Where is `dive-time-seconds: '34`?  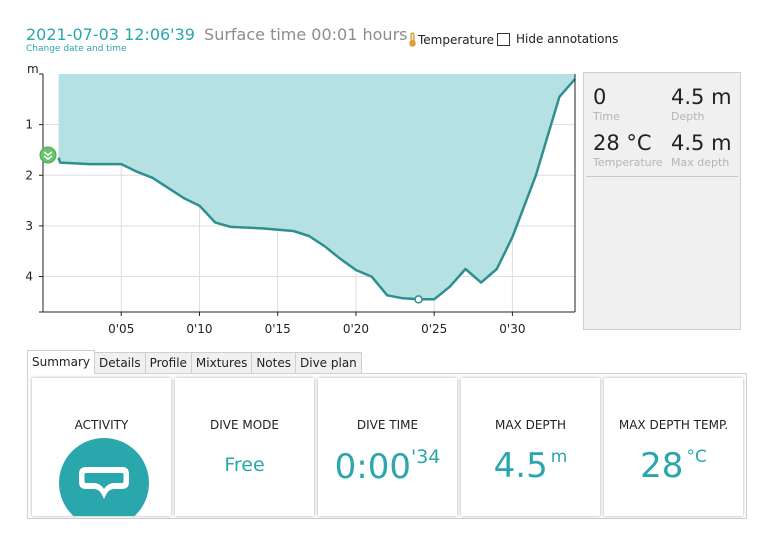
dive-time-seconds: '34 is located at coordinates (425, 457).